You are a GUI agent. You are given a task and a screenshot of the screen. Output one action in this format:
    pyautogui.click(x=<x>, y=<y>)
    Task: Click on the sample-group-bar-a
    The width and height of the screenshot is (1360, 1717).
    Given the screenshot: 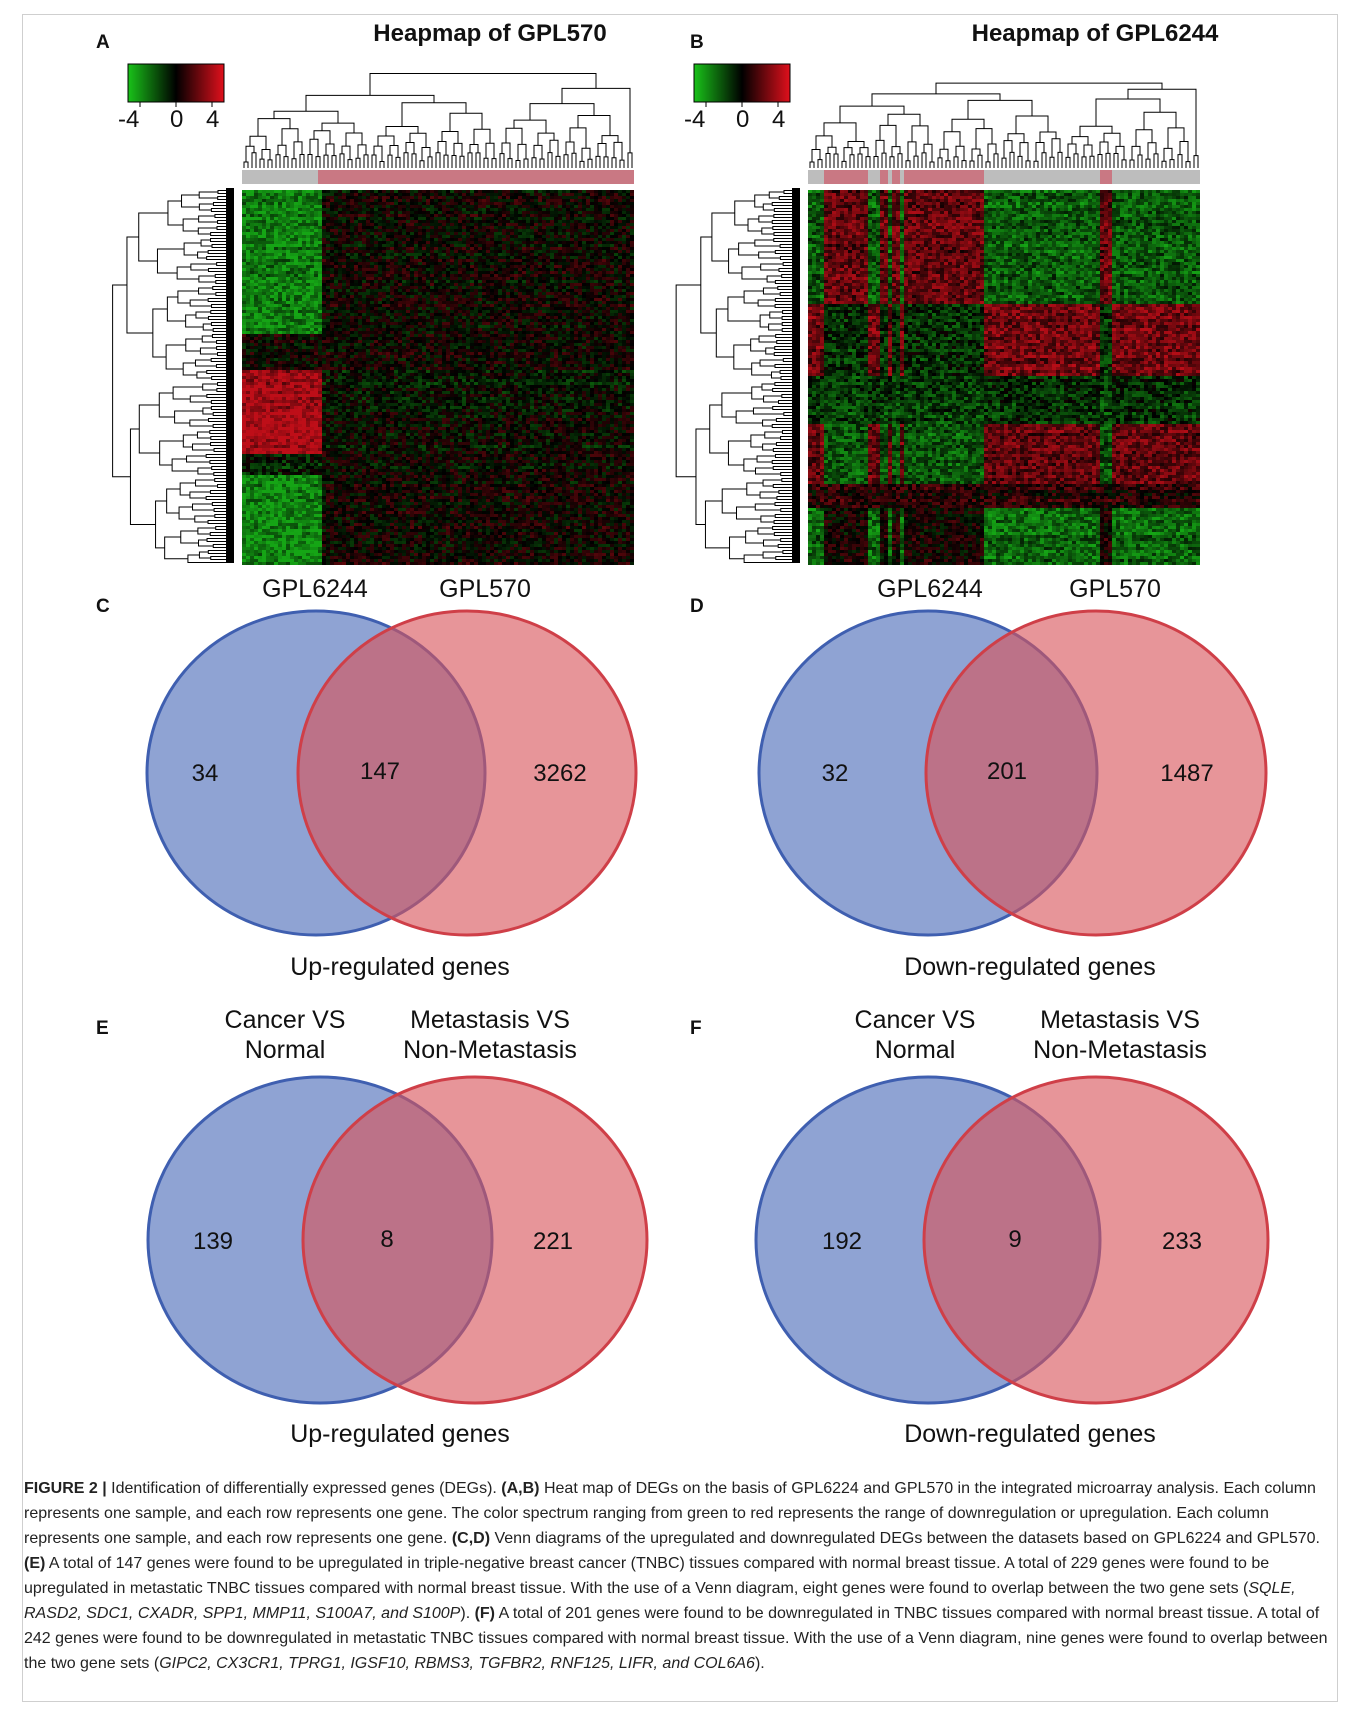 What is the action you would take?
    pyautogui.click(x=438, y=177)
    